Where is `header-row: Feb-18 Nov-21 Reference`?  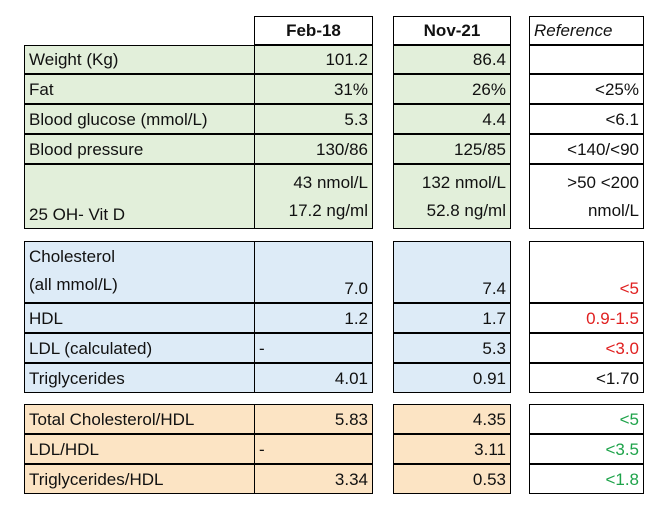 header-row: Feb-18 Nov-21 Reference is located at coordinates (334, 31).